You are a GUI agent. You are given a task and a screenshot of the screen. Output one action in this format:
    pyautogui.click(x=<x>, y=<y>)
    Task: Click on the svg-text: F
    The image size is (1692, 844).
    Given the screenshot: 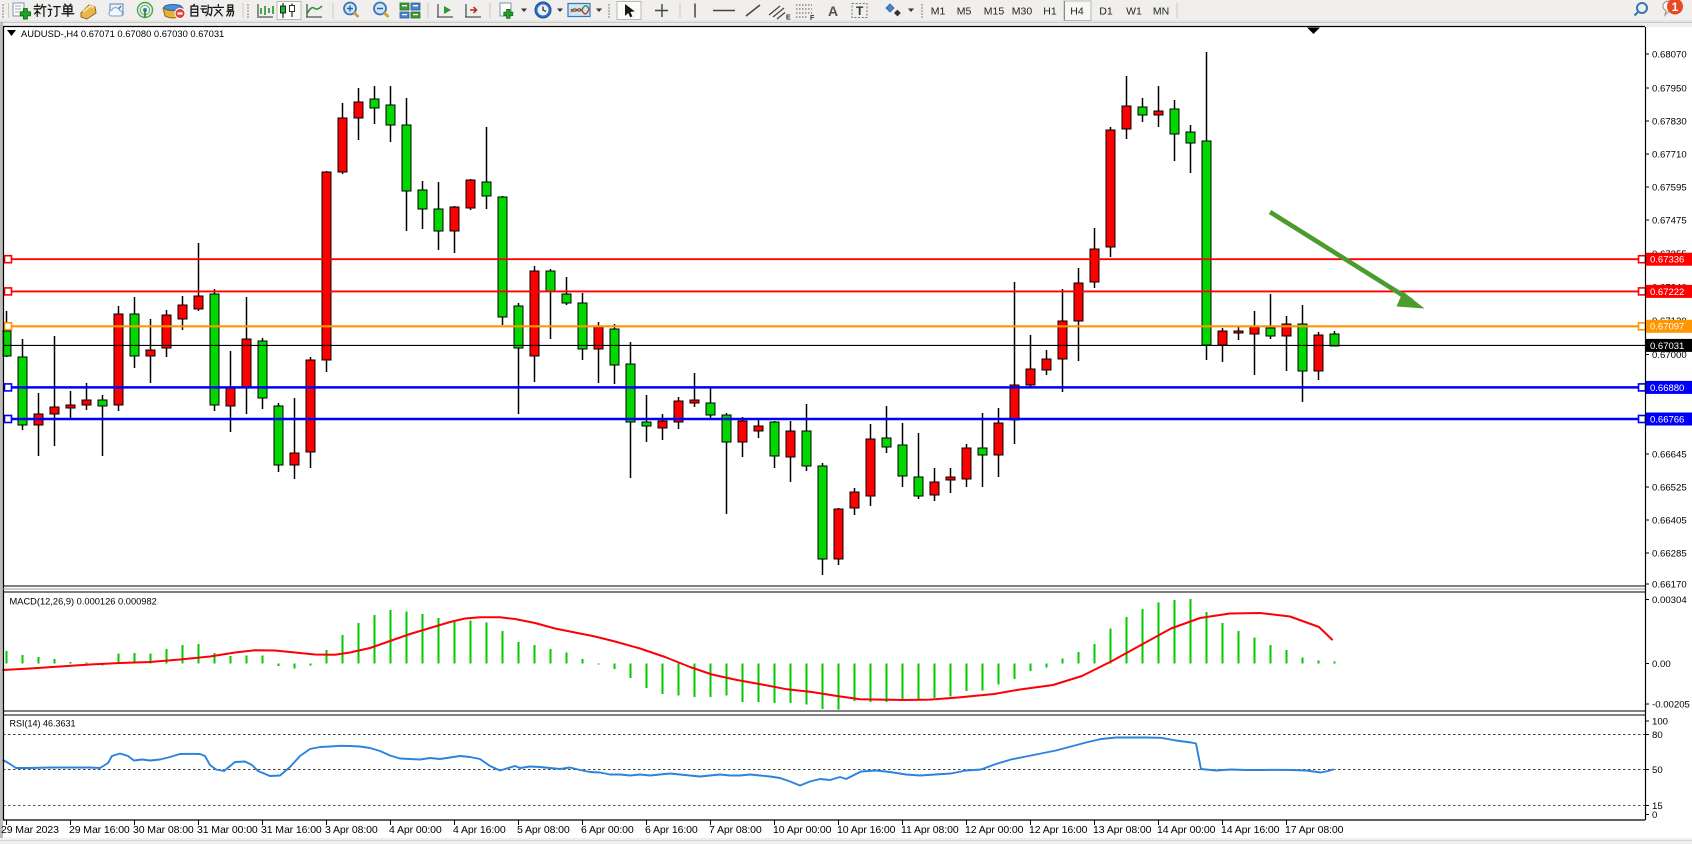 What is the action you would take?
    pyautogui.click(x=812, y=18)
    